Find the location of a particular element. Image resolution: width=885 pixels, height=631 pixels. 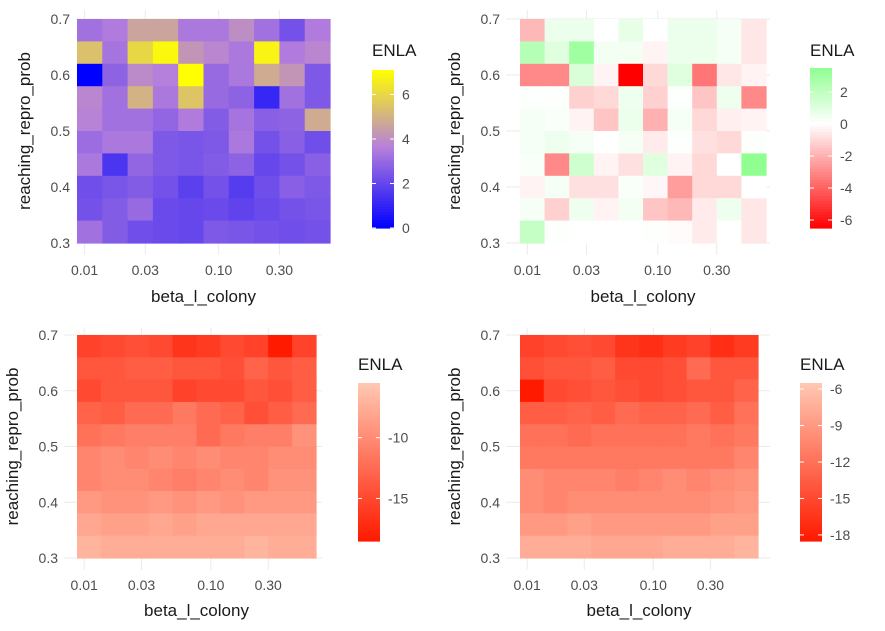

legend-tick-label: -4 is located at coordinates (846, 188).